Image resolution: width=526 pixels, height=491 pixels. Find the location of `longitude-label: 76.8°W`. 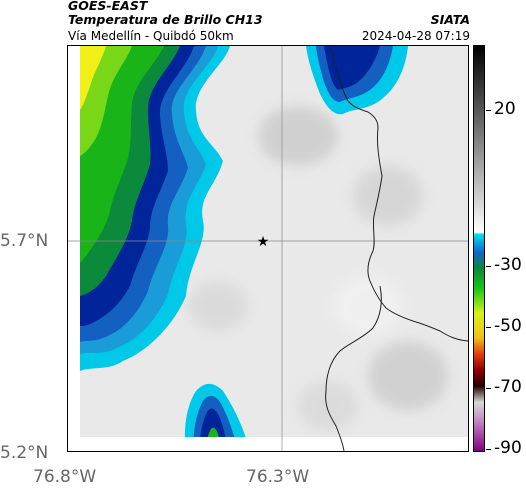

longitude-label: 76.8°W is located at coordinates (65, 477).